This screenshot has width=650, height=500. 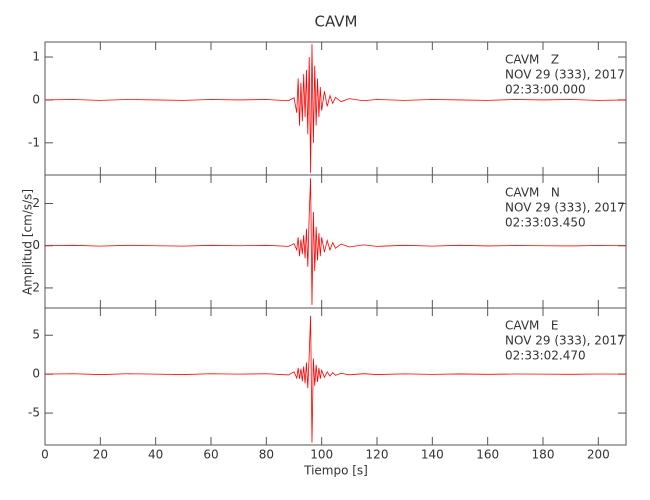 I want to click on x-tick-label: 40, so click(x=155, y=455).